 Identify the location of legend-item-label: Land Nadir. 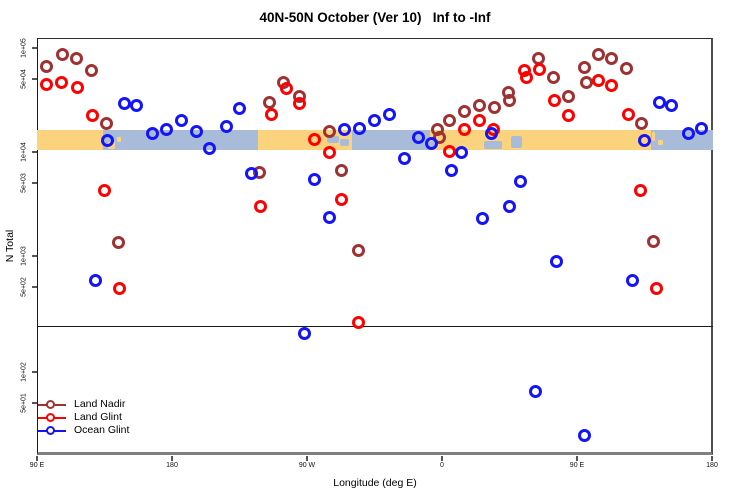
(100, 404).